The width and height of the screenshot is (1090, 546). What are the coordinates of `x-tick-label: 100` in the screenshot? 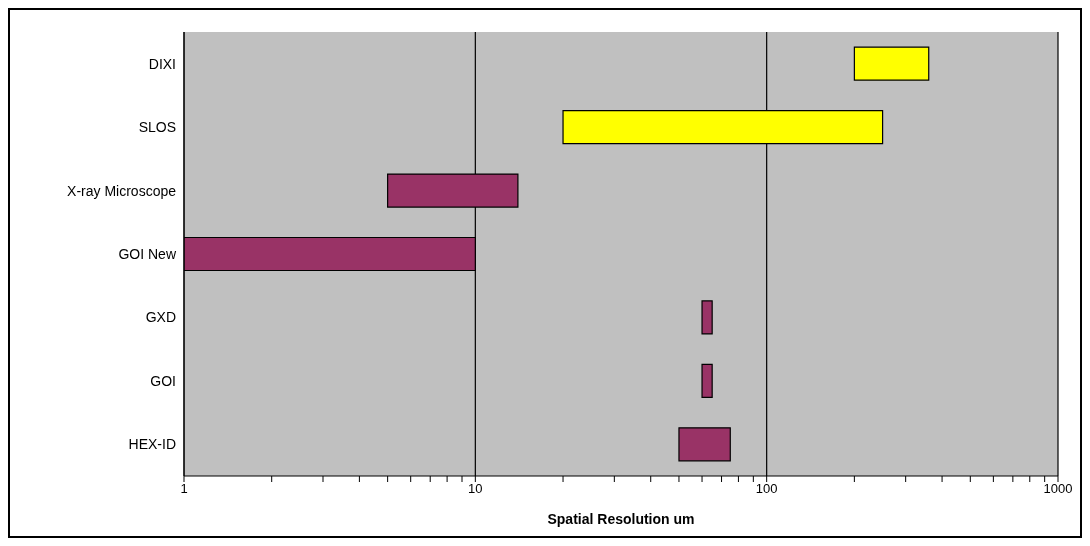 It's located at (766, 489).